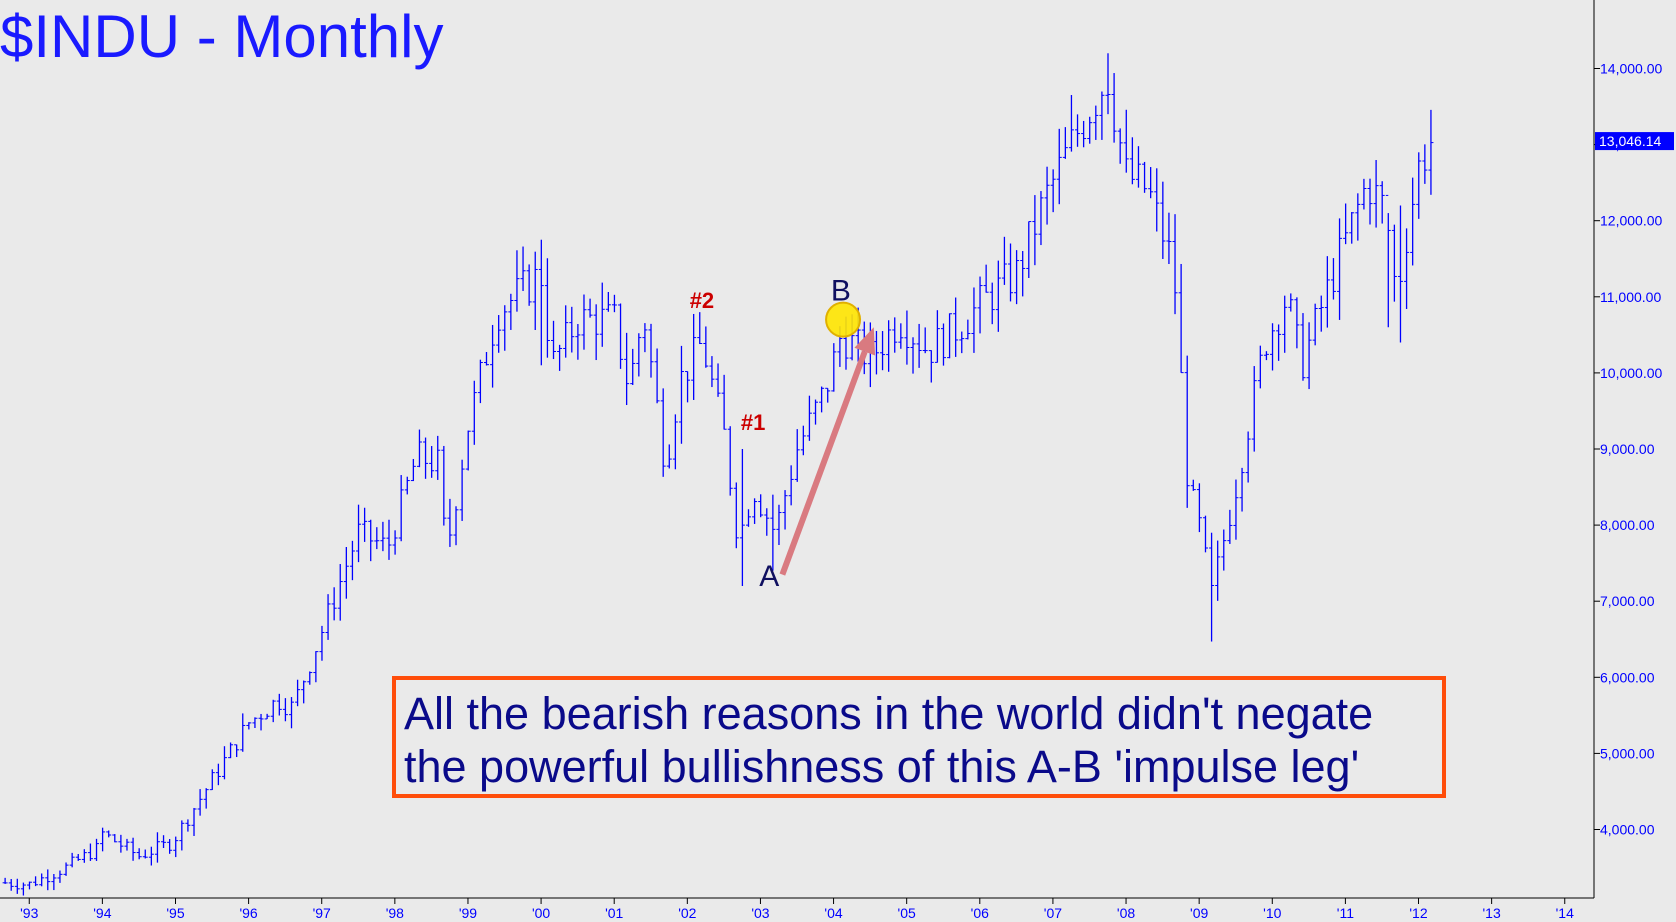  Describe the element at coordinates (1199, 913) in the screenshot. I see `x-tick-label: '09` at that location.